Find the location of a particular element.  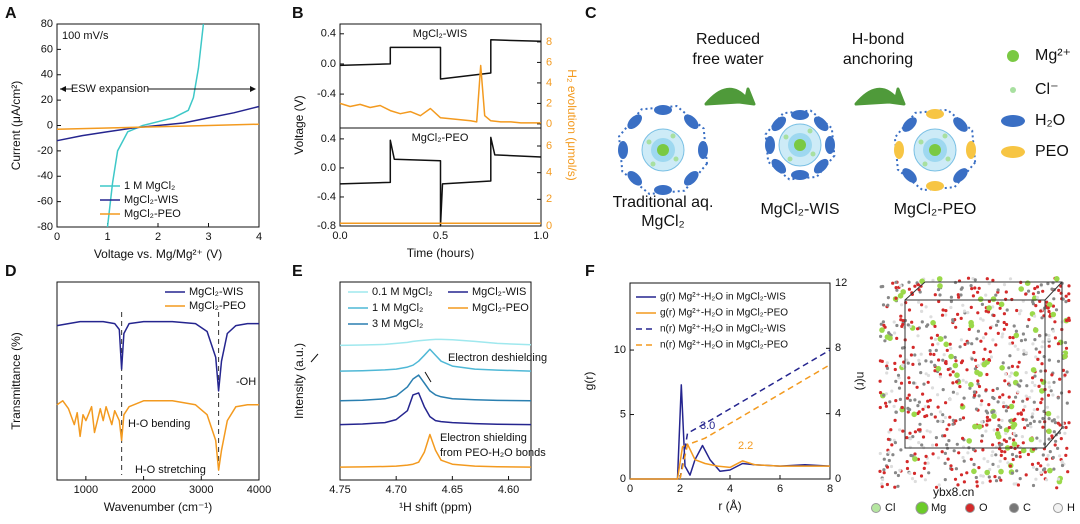

y-tick-label: -0.8 is located at coordinates (326, 226).